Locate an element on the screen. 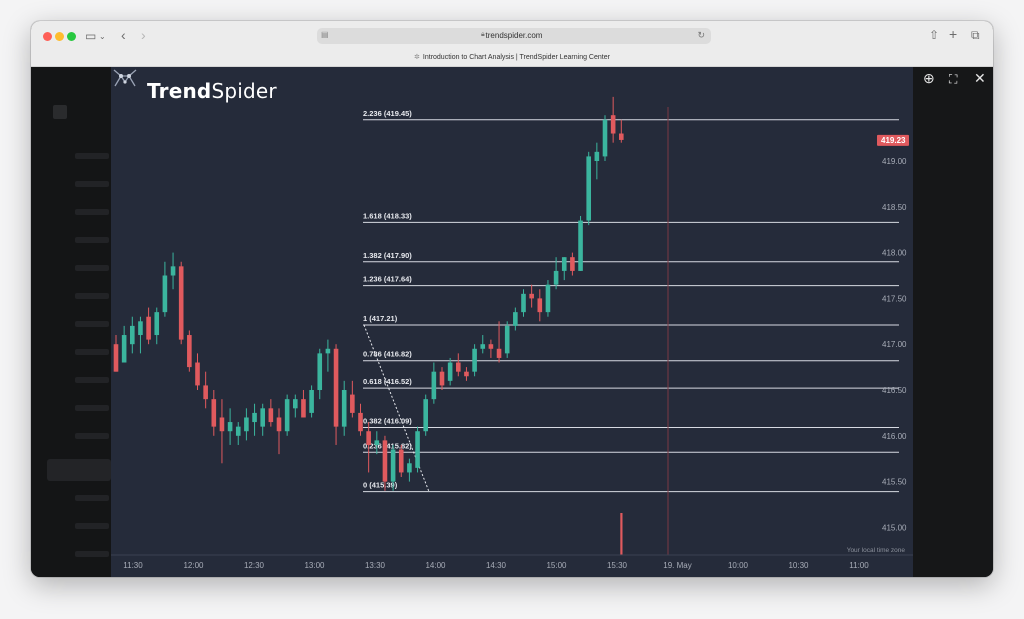 This screenshot has width=1024, height=619. price-axis-tick: 416.00 is located at coordinates (894, 436).